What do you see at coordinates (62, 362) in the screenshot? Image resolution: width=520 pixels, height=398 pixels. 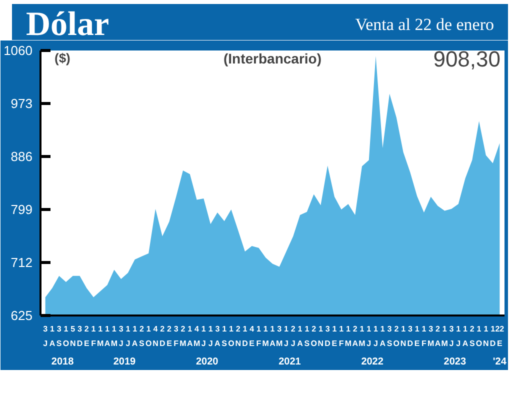 I see `text: 2018` at bounding box center [62, 362].